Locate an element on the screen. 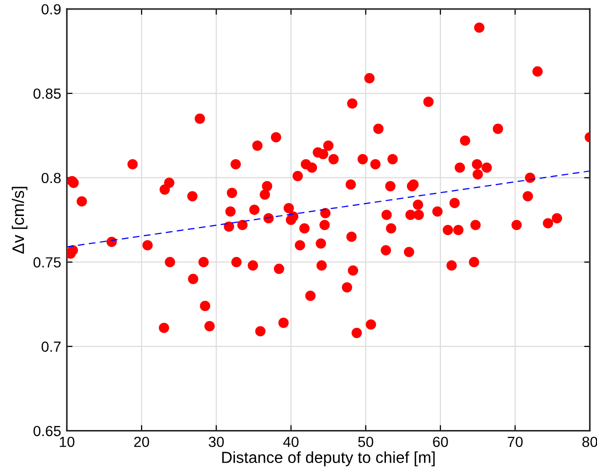 The image size is (597, 476). x-tick-label: 50 is located at coordinates (366, 442).